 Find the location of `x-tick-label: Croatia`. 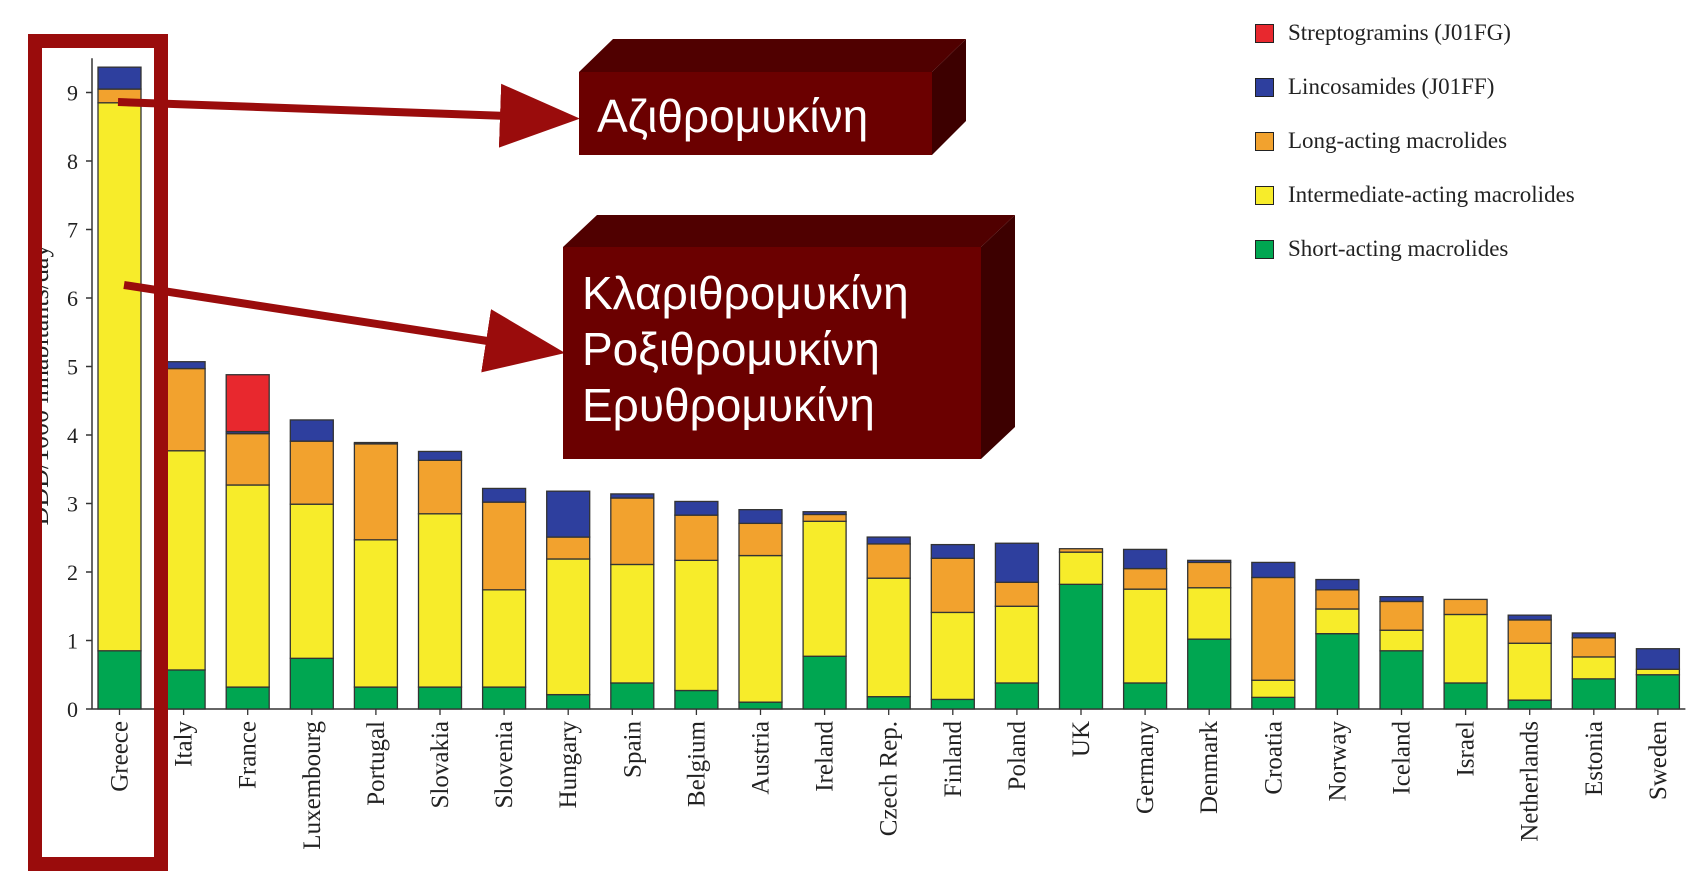

x-tick-label: Croatia is located at coordinates (1273, 758).